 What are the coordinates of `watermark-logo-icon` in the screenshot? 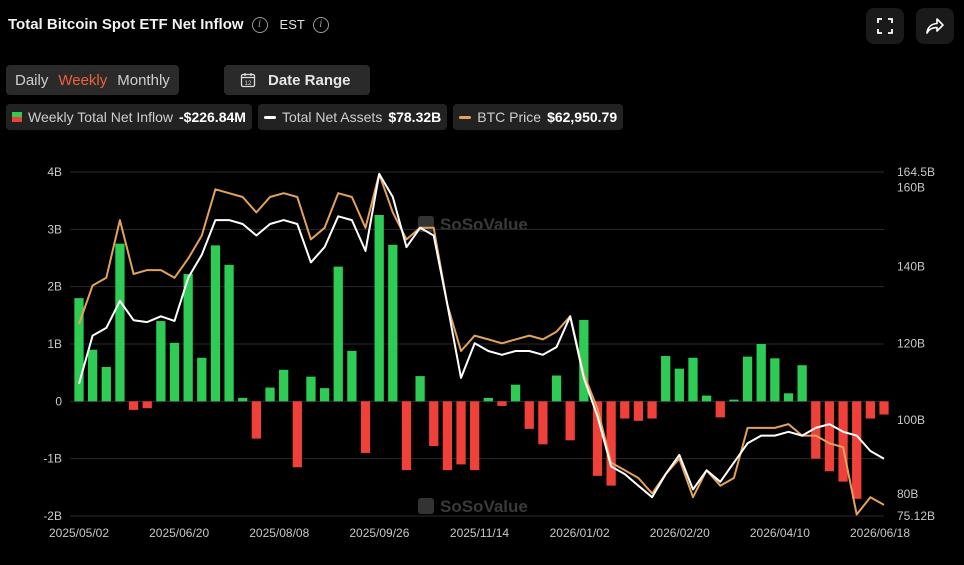 It's located at (426, 506).